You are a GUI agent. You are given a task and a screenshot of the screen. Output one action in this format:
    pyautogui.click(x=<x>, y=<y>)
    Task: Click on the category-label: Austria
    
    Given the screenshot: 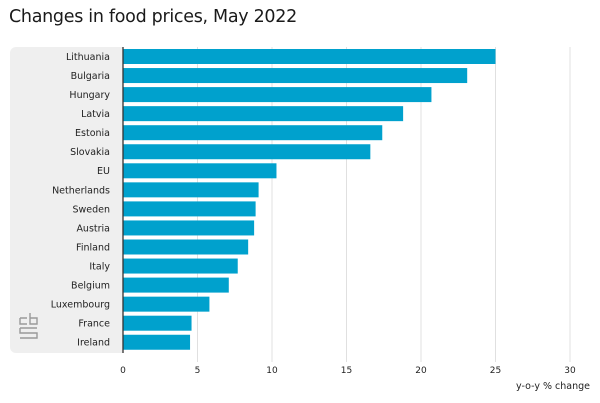 What is the action you would take?
    pyautogui.click(x=93, y=228)
    